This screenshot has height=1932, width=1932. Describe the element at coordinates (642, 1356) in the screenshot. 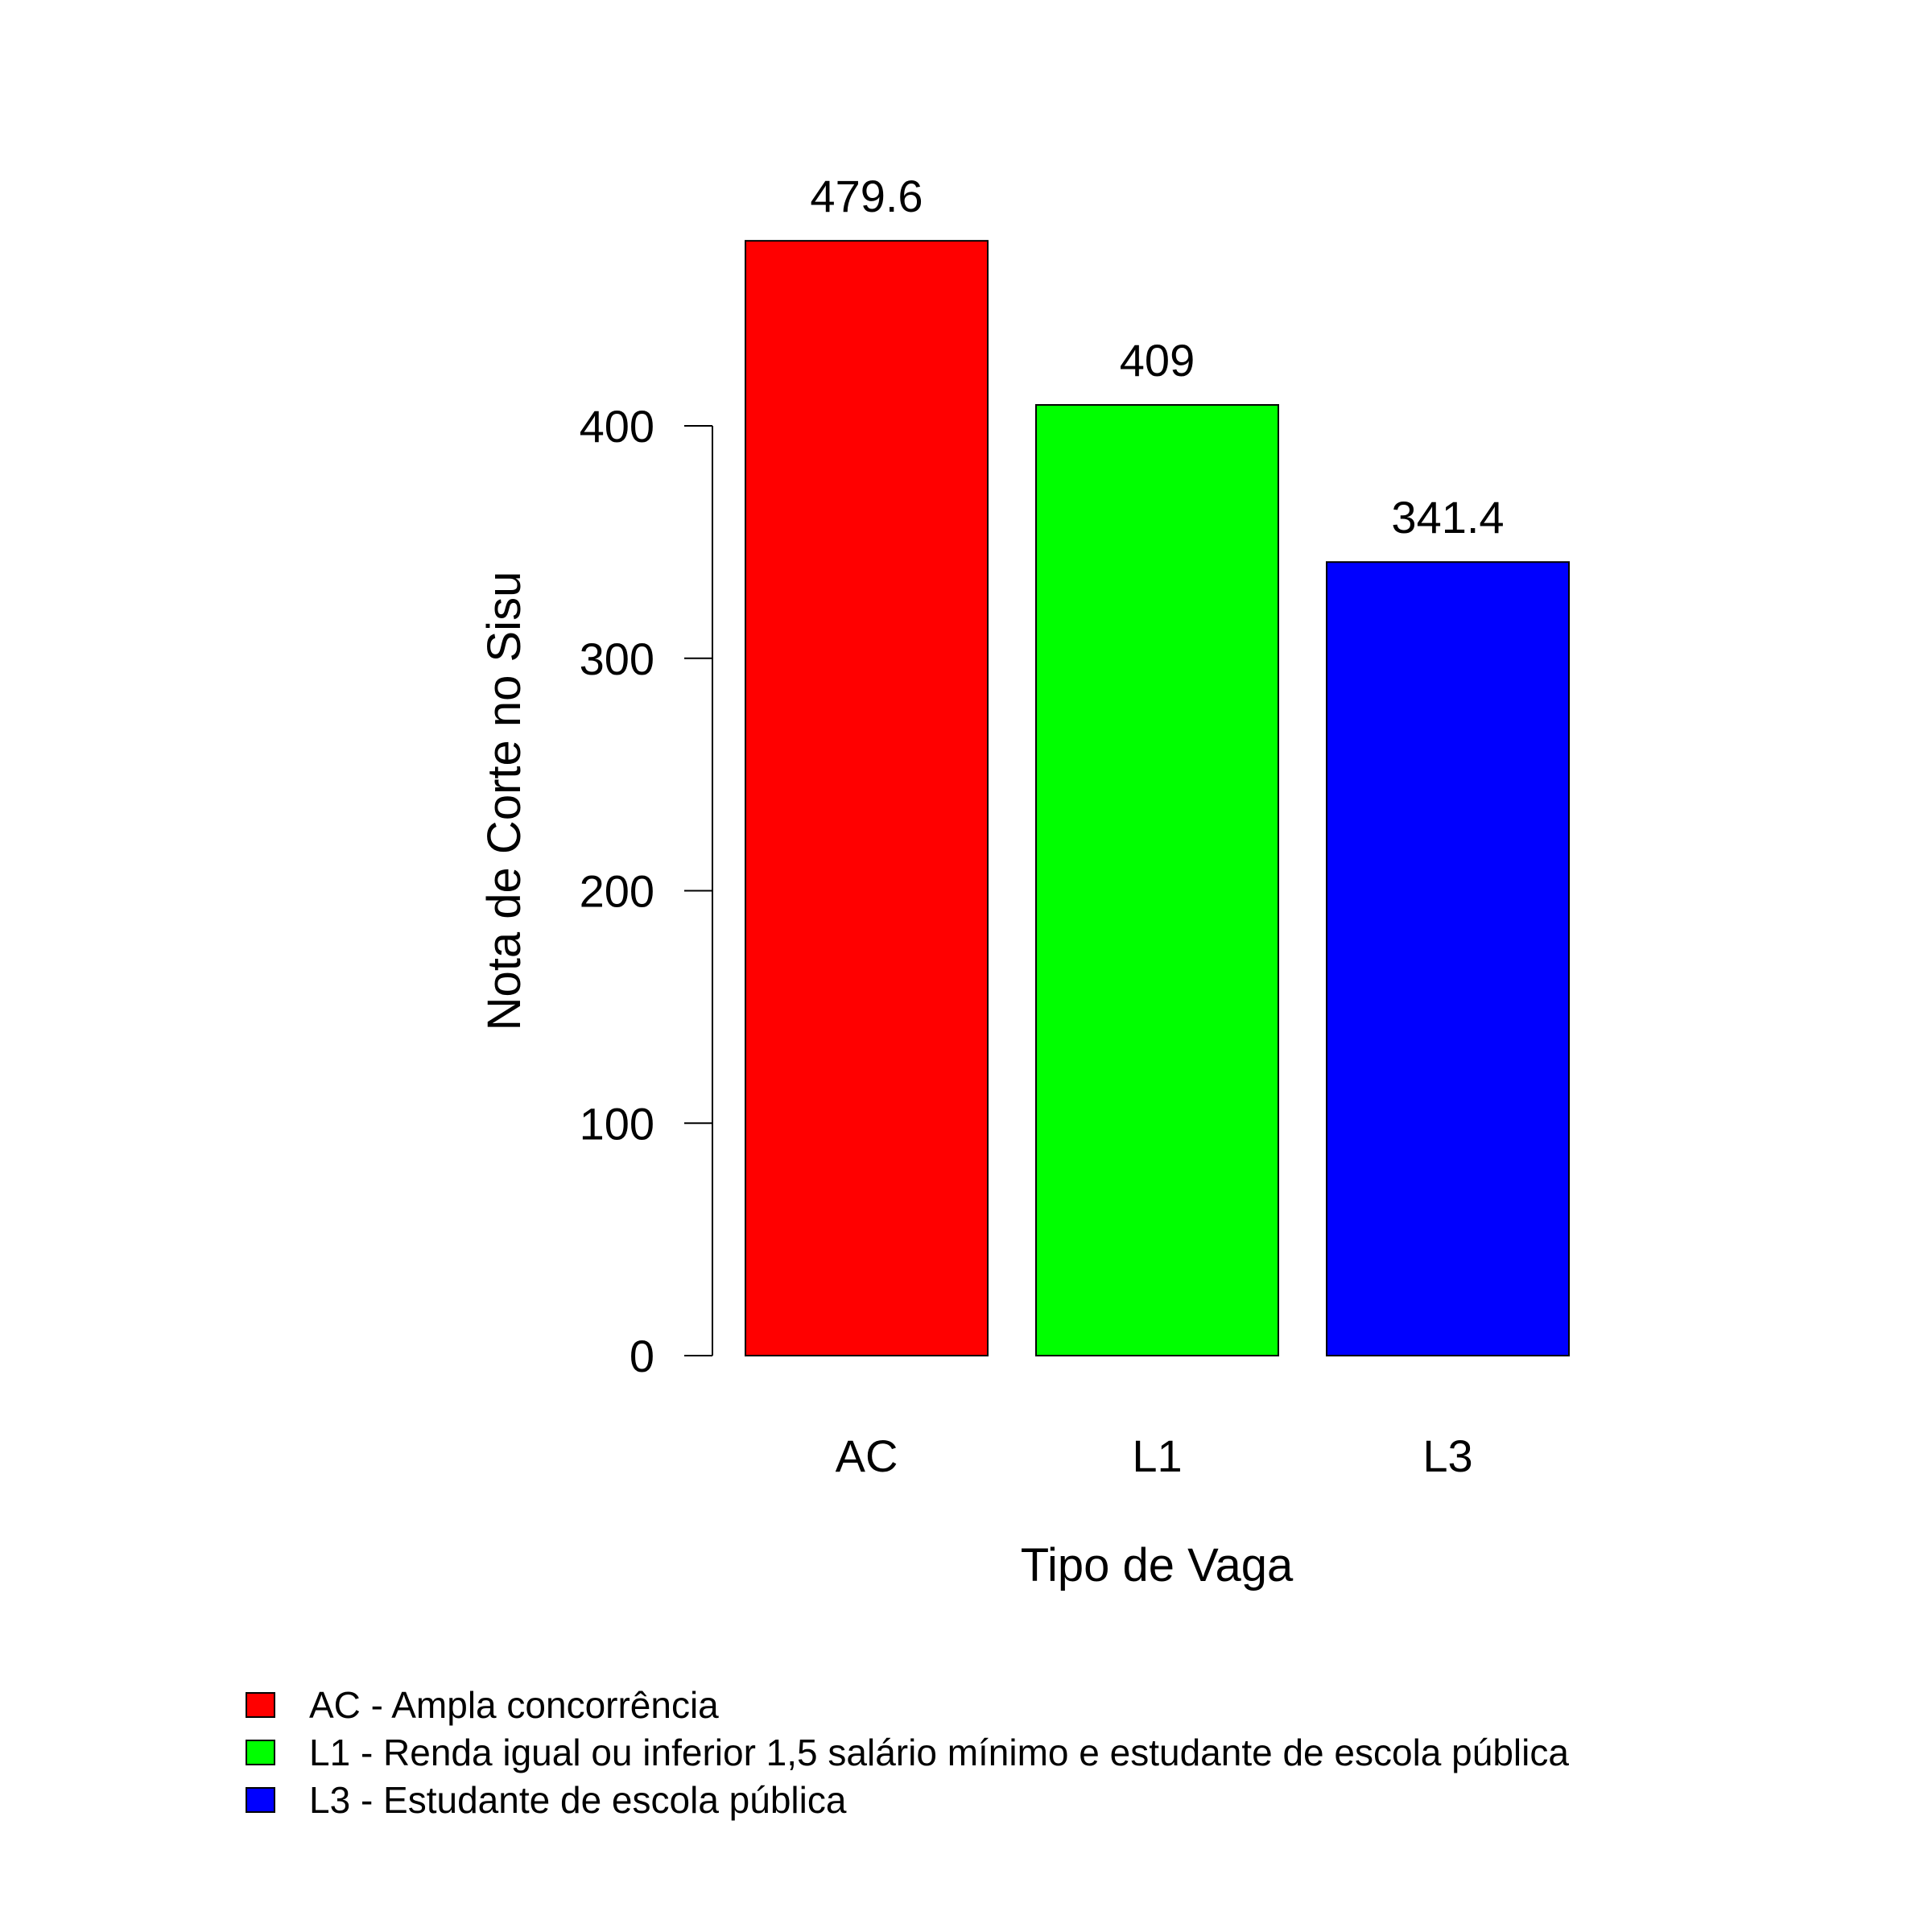

I see `y-tick-label: 0` at that location.